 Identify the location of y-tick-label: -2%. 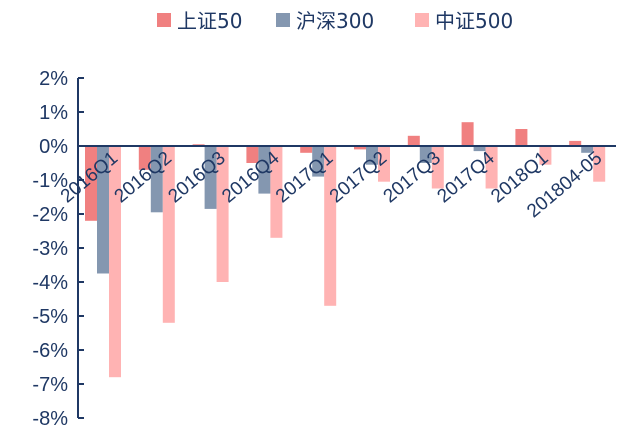
(50, 215).